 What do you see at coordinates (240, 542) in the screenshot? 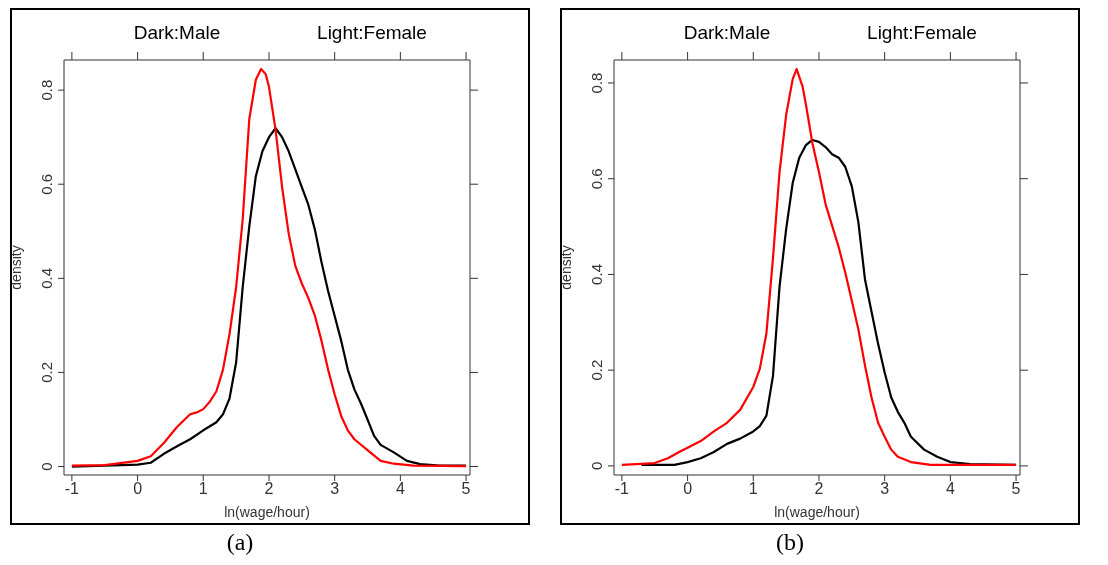
I see `text: (a)` at bounding box center [240, 542].